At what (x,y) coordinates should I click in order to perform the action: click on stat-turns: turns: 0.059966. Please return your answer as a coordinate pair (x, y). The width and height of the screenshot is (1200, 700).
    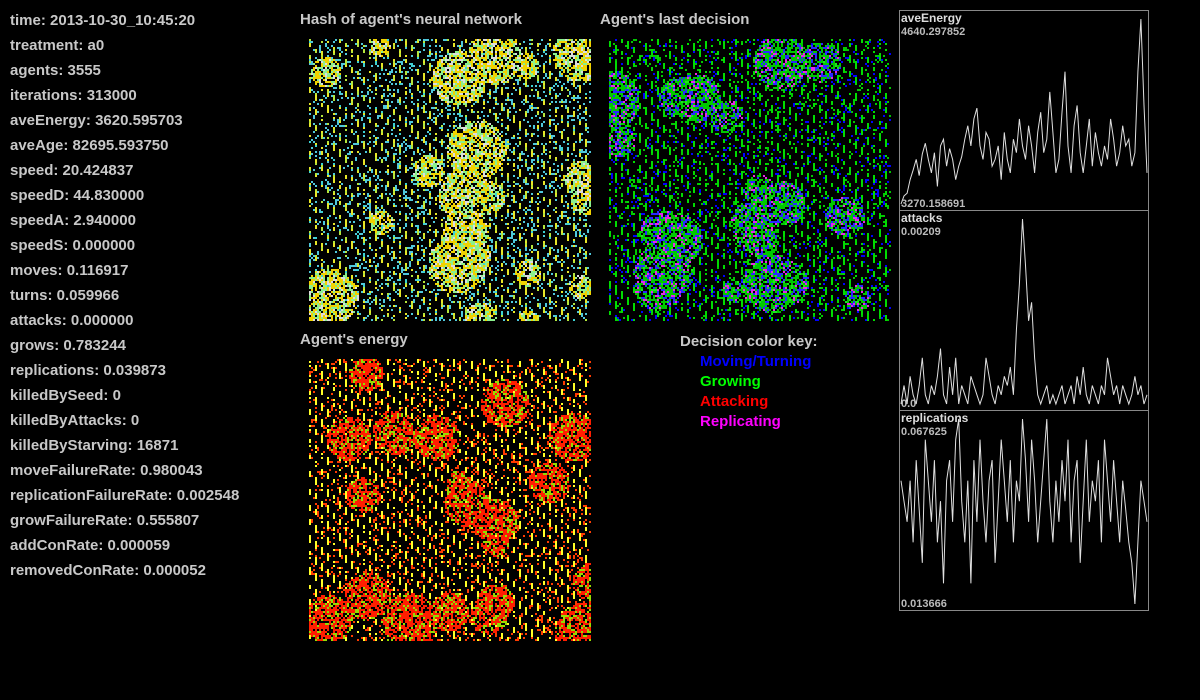
    Looking at the image, I should click on (65, 295).